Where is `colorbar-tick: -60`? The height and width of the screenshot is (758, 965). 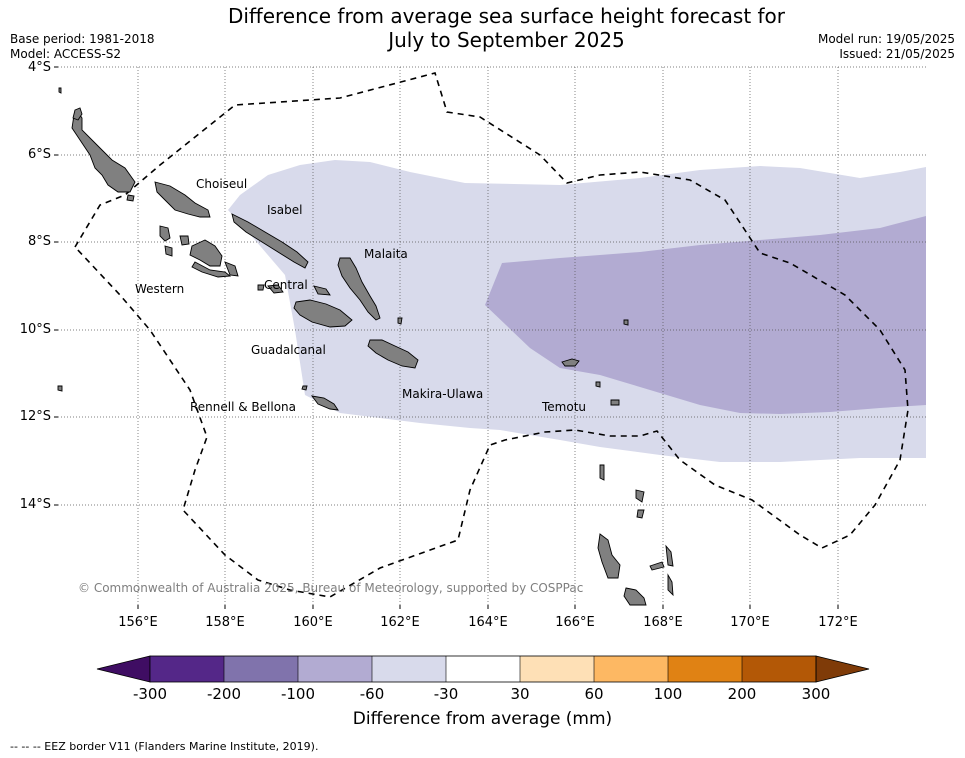 colorbar-tick: -60 is located at coordinates (372, 694).